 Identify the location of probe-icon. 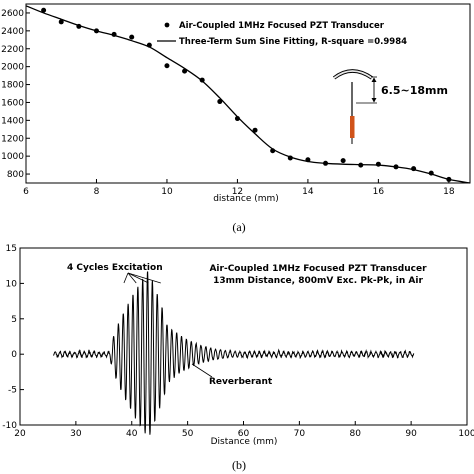
(352, 127).